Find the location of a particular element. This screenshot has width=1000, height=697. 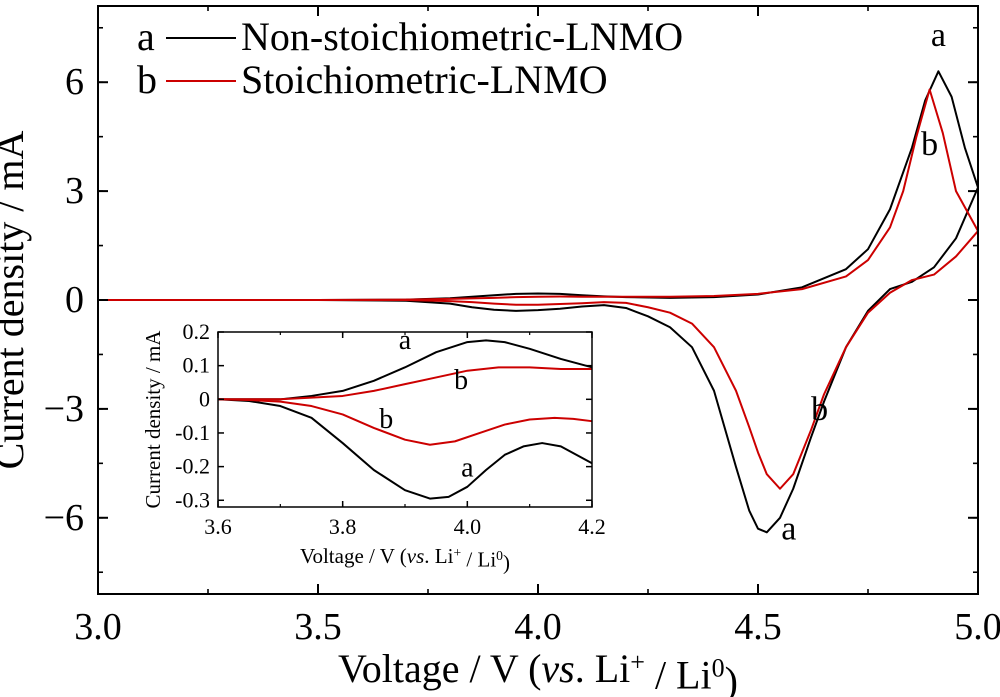

main-y-tick-label: −6 is located at coordinates (64, 518).